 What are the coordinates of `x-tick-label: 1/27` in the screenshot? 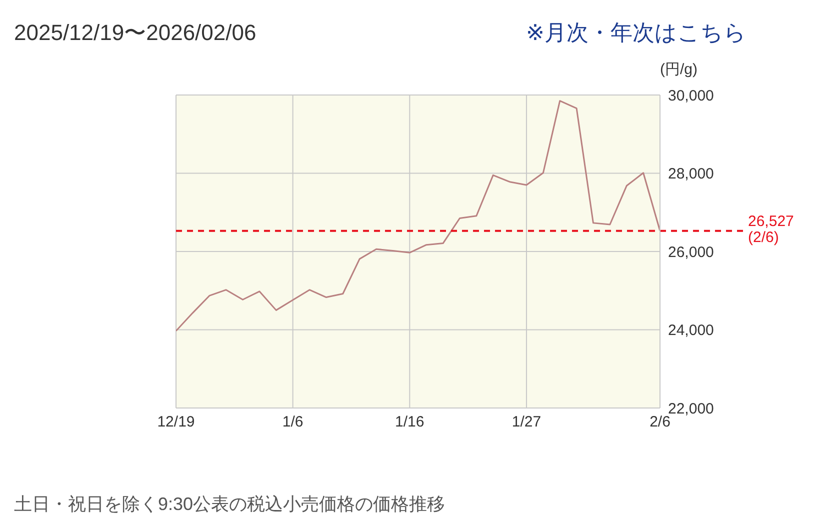 It's located at (527, 422).